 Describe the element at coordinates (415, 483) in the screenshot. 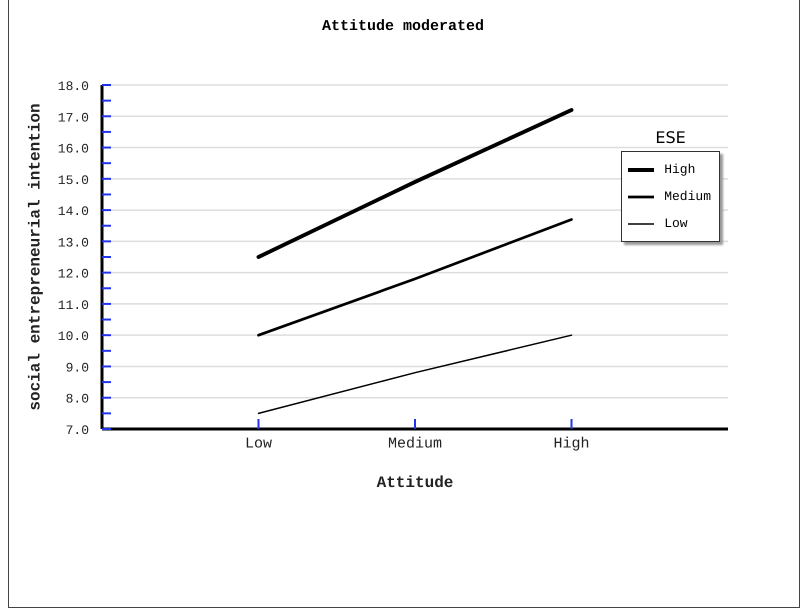

I see `x-axis-title: Attitude` at that location.